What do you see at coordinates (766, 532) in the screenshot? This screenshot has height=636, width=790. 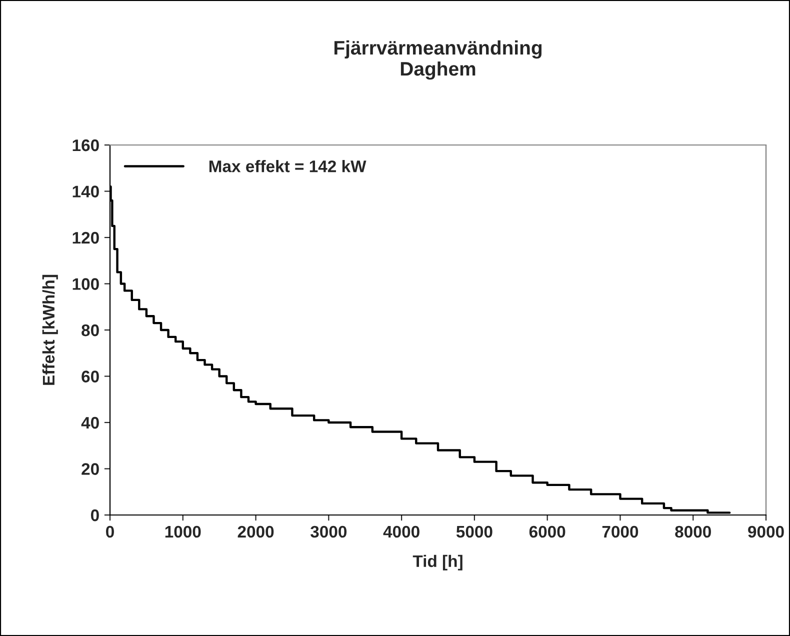 I see `x-tick-label: 9000` at bounding box center [766, 532].